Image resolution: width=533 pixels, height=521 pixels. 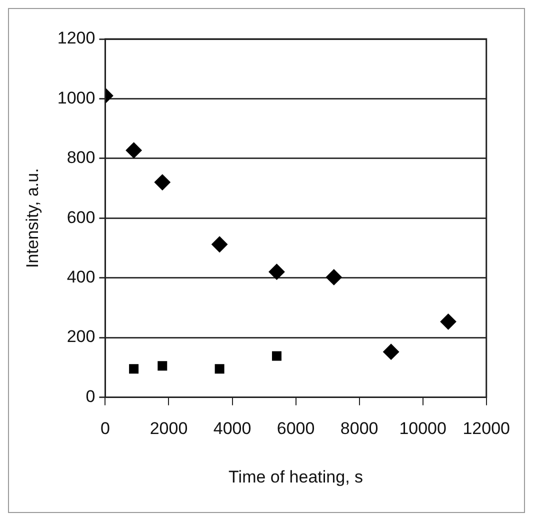 What do you see at coordinates (81, 336) in the screenshot?
I see `y-tick-label: 200` at bounding box center [81, 336].